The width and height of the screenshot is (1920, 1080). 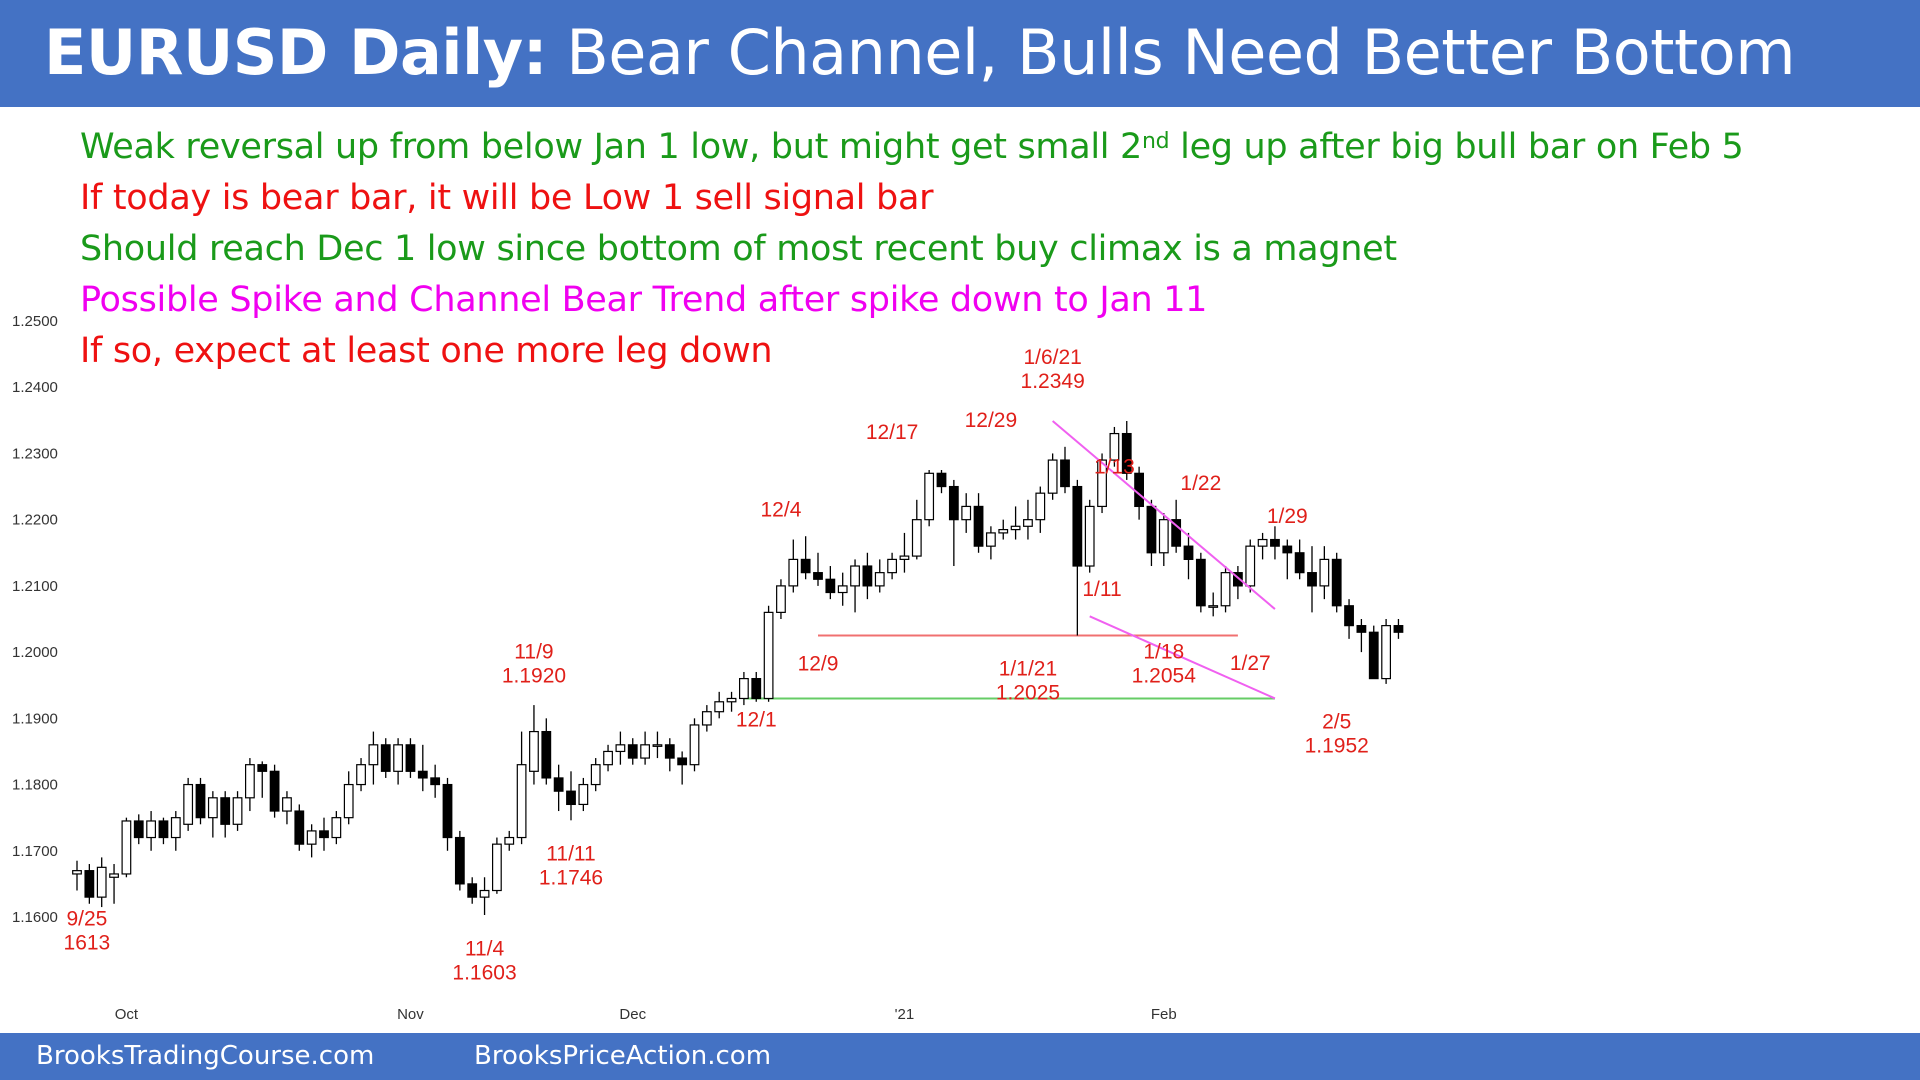 What do you see at coordinates (1250, 663) in the screenshot?
I see `price-annotation: 1/27` at bounding box center [1250, 663].